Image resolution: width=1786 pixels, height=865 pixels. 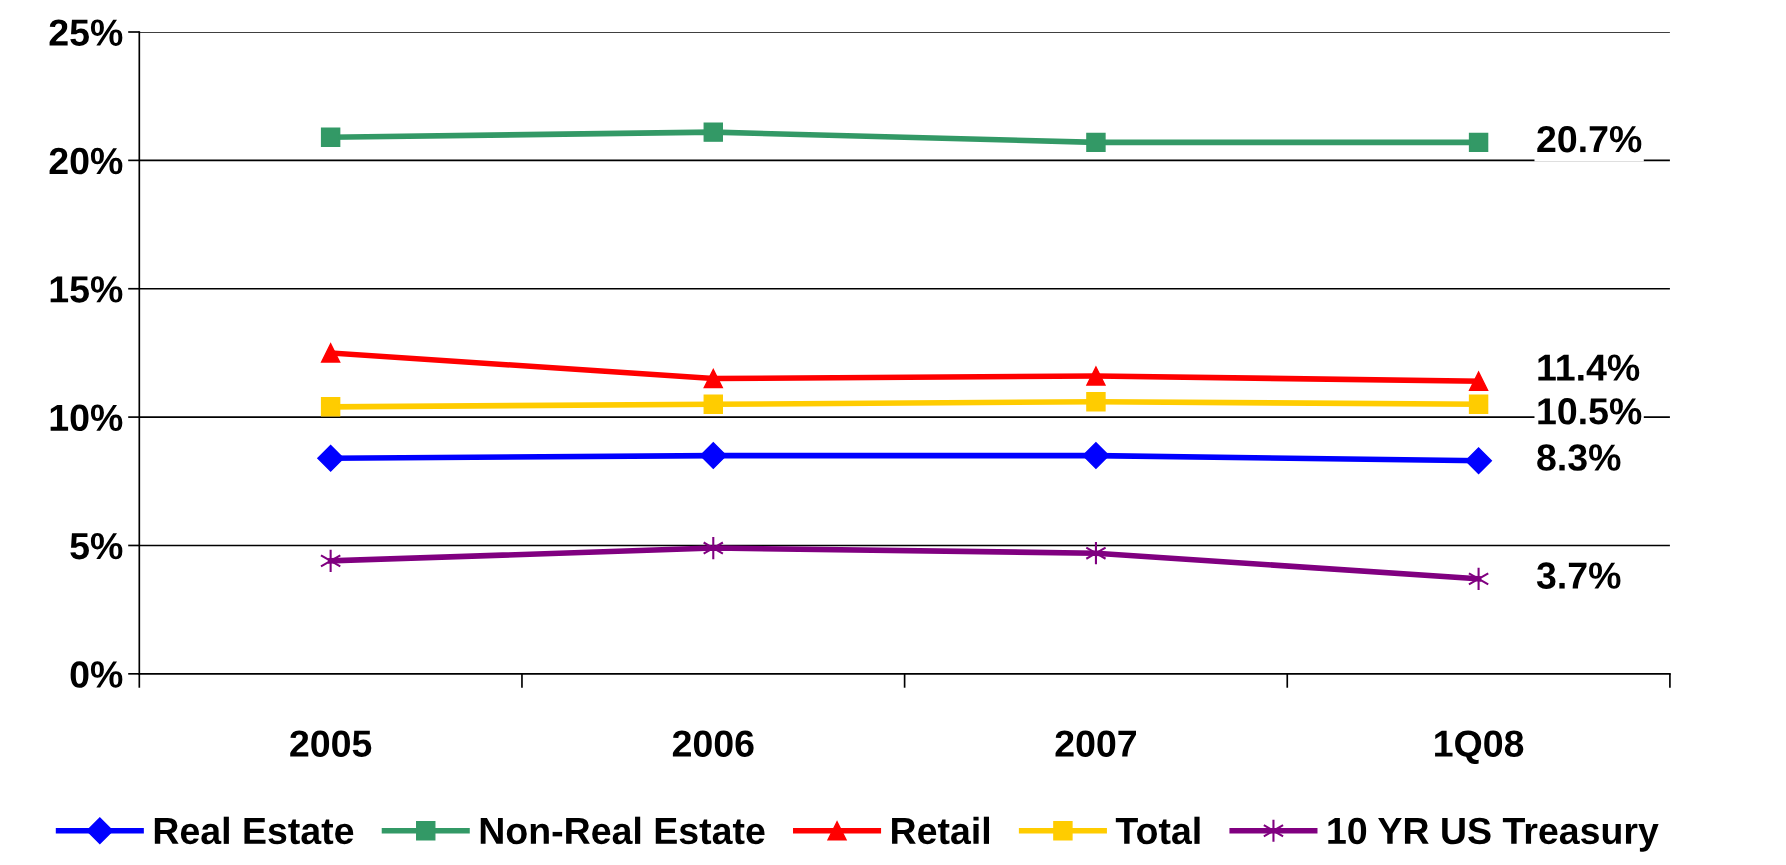 I want to click on y-tick-label: 0%, so click(x=96, y=674).